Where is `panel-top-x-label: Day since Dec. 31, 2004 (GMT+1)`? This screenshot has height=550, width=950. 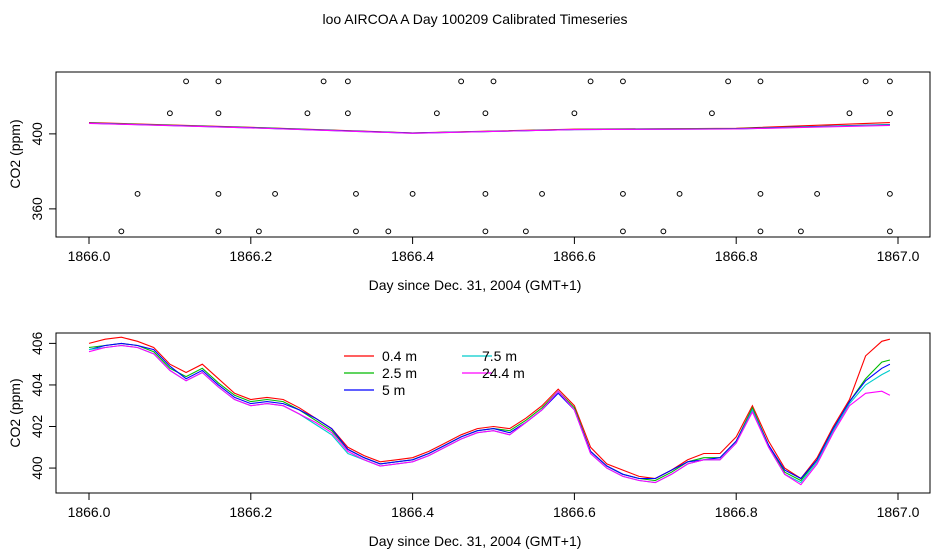
panel-top-x-label: Day since Dec. 31, 2004 (GMT+1) is located at coordinates (475, 285).